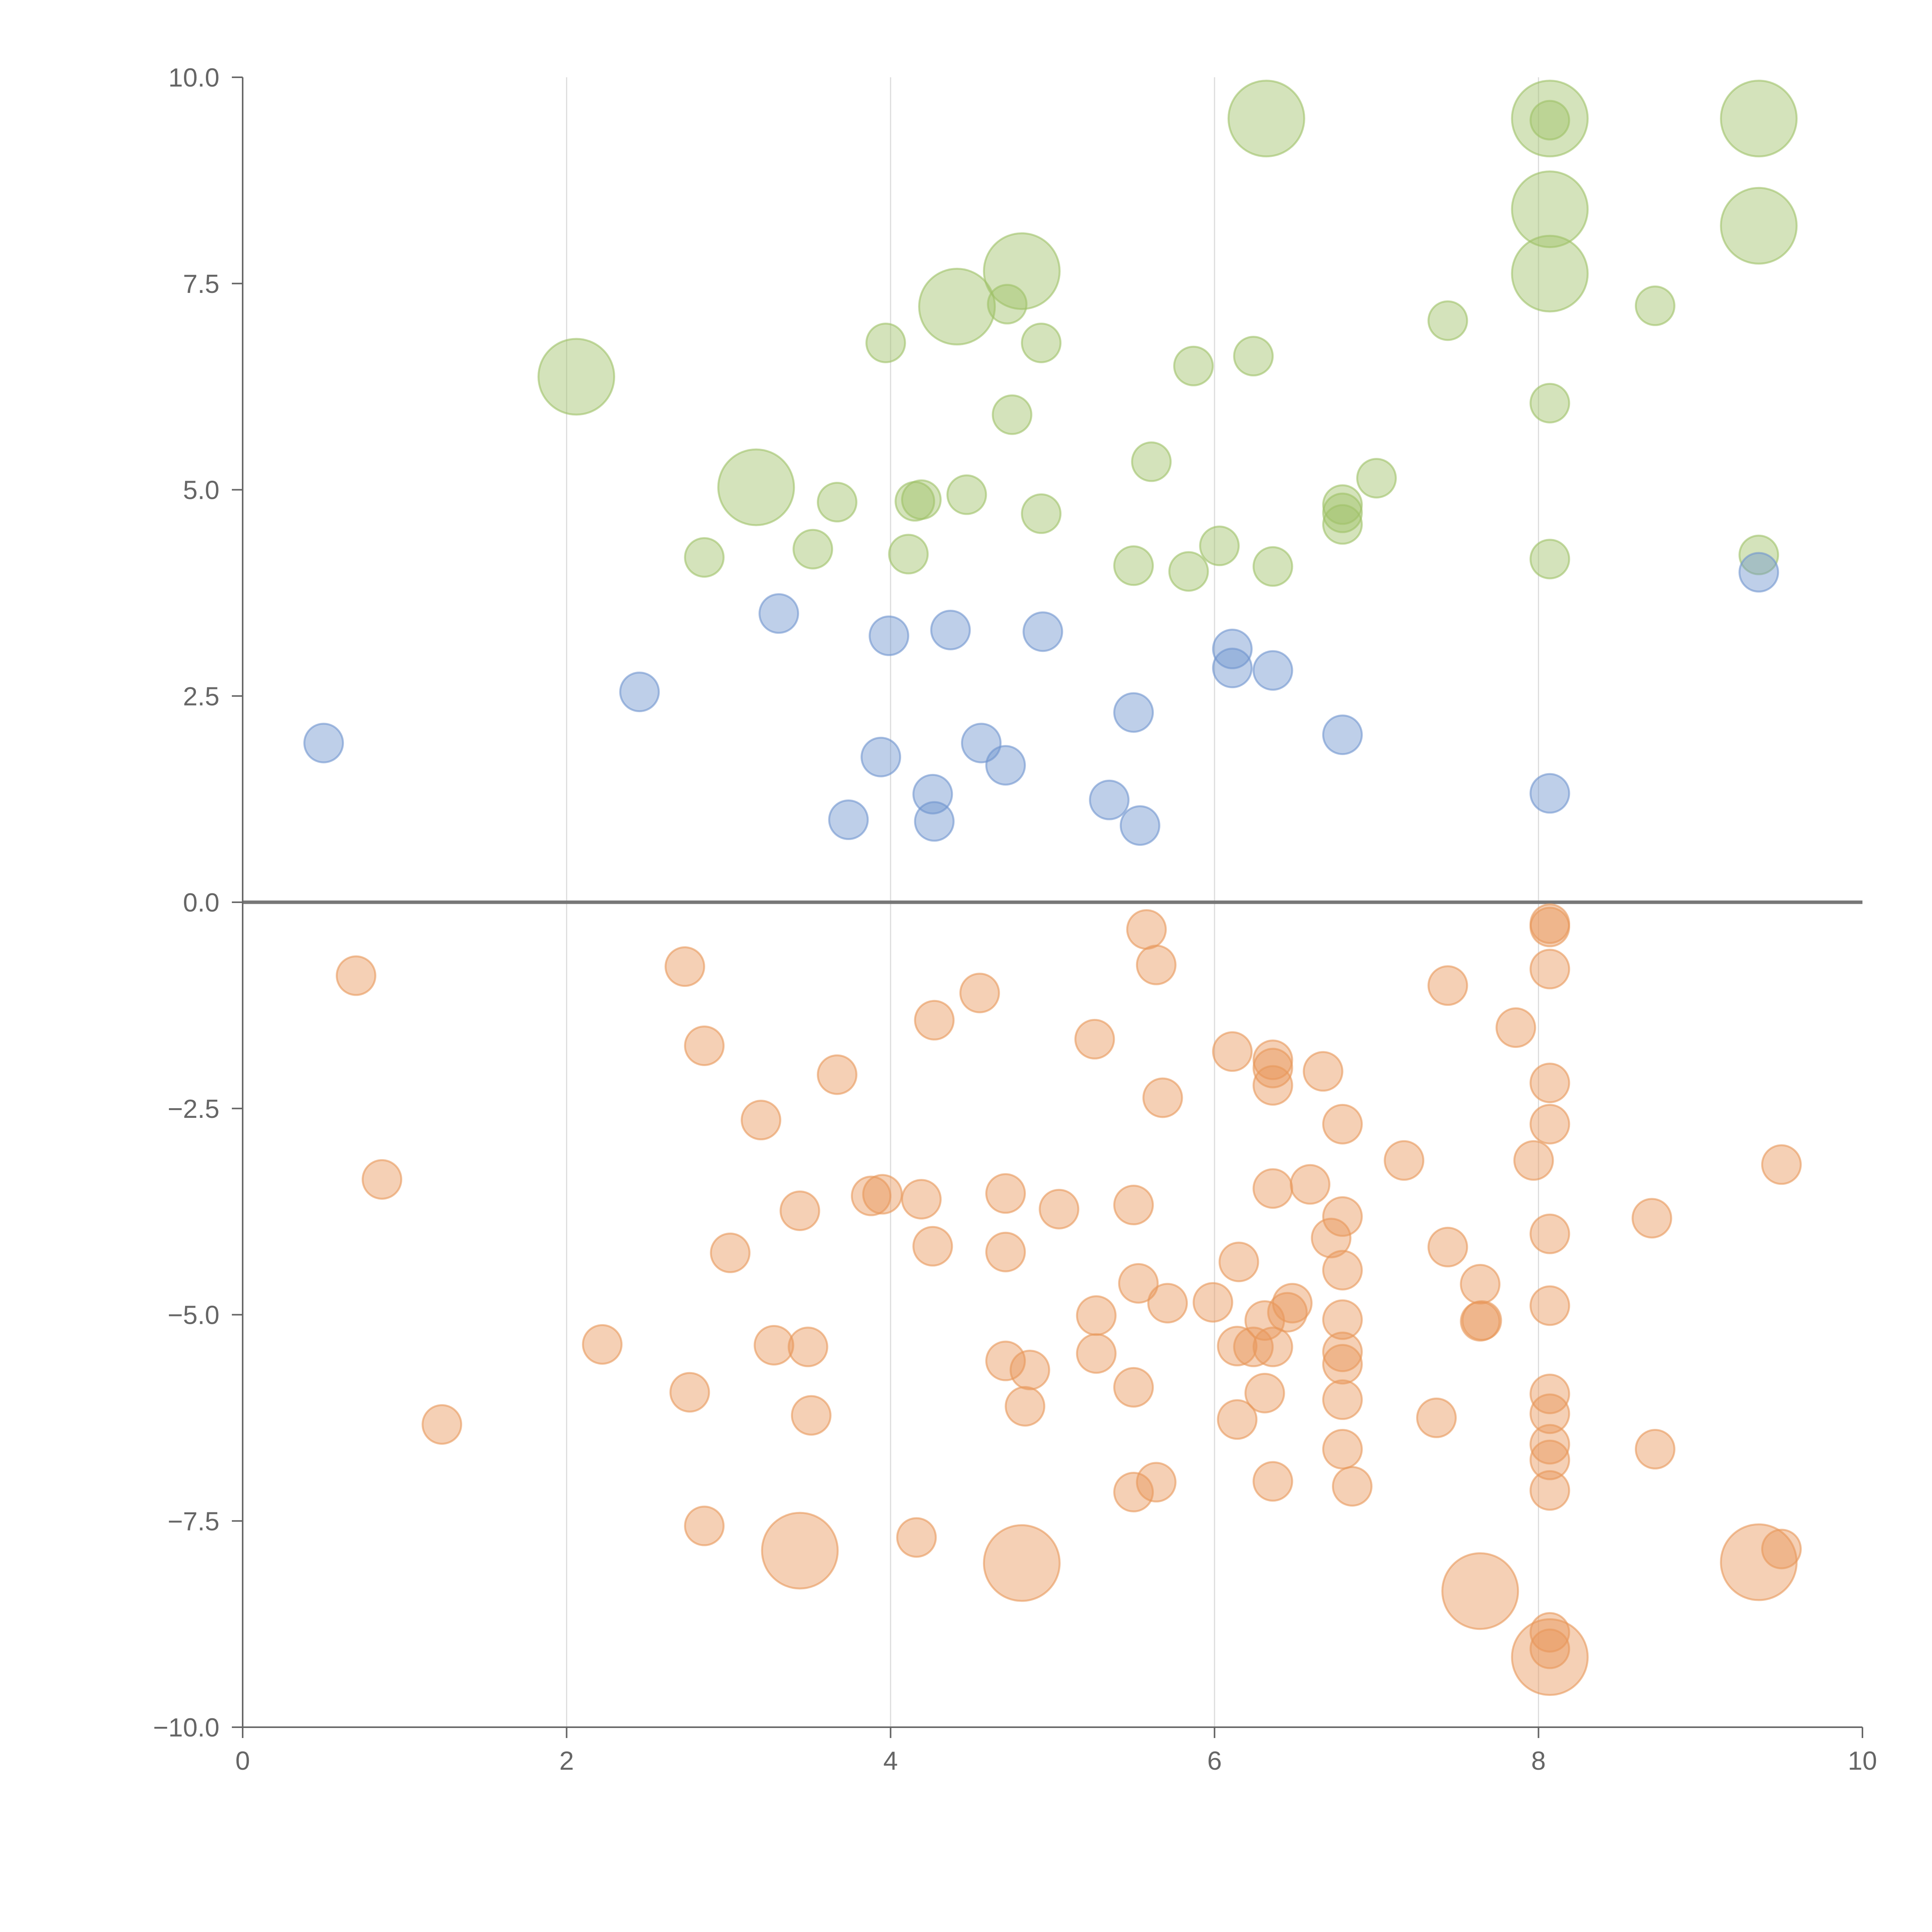 The image size is (1932, 1932). Describe the element at coordinates (891, 1761) in the screenshot. I see `x-tick-label: 4` at that location.